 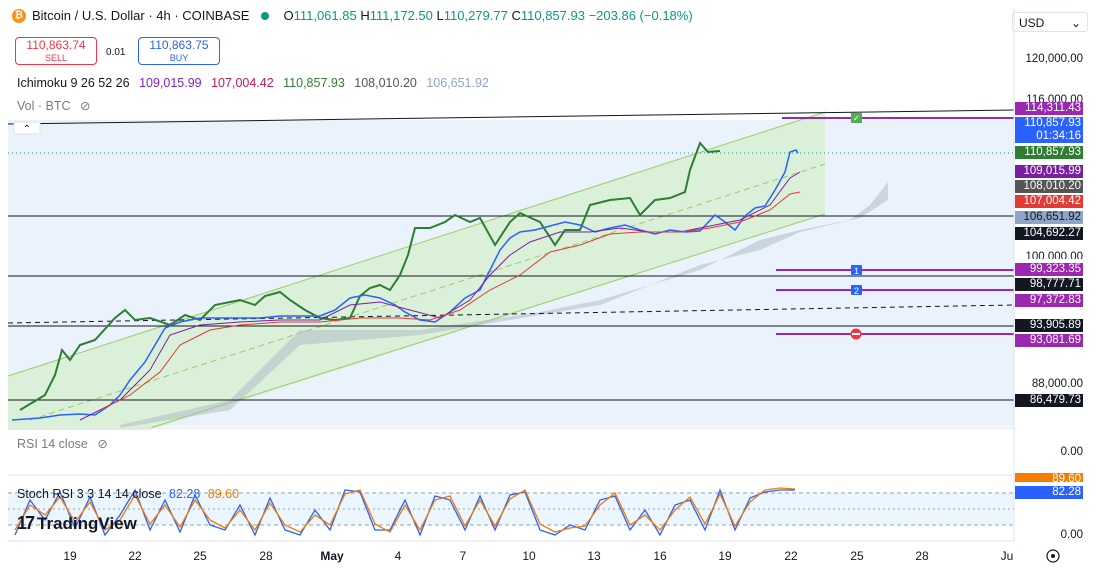 I want to click on price-label-level: 104,692.27, so click(x=1049, y=233).